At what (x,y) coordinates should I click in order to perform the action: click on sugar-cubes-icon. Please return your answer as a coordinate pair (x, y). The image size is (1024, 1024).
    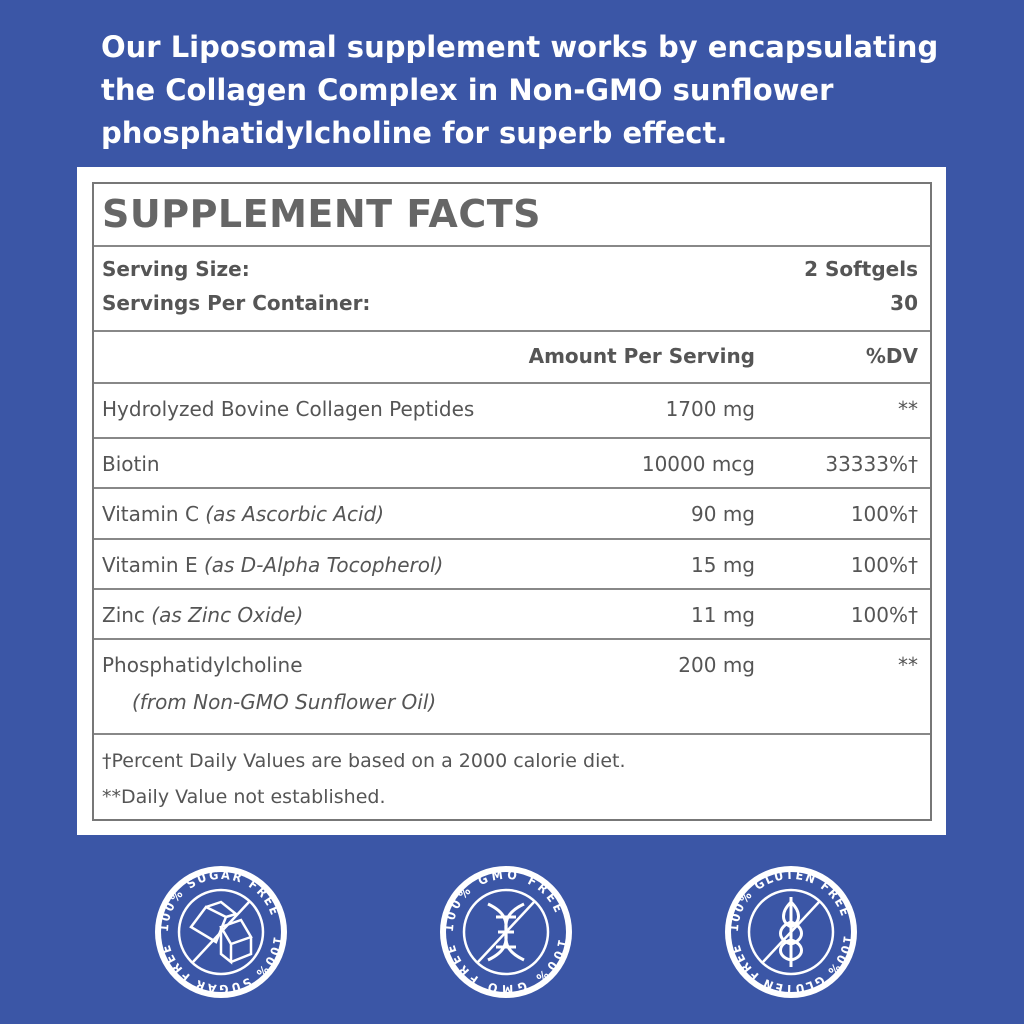
    Looking at the image, I should click on (221, 932).